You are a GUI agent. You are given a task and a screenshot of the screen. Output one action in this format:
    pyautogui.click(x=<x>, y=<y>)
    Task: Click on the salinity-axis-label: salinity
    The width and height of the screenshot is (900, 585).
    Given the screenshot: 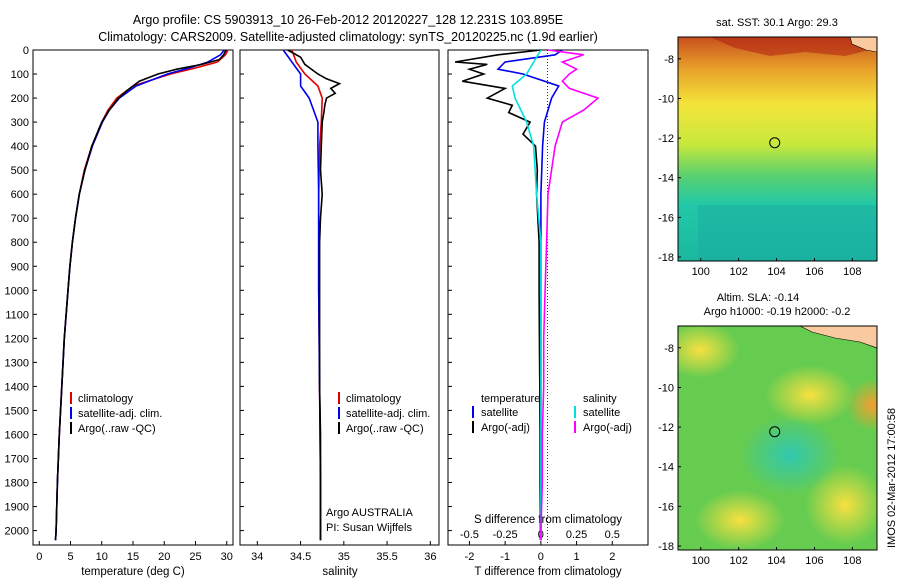 What is the action you would take?
    pyautogui.click(x=339, y=572)
    